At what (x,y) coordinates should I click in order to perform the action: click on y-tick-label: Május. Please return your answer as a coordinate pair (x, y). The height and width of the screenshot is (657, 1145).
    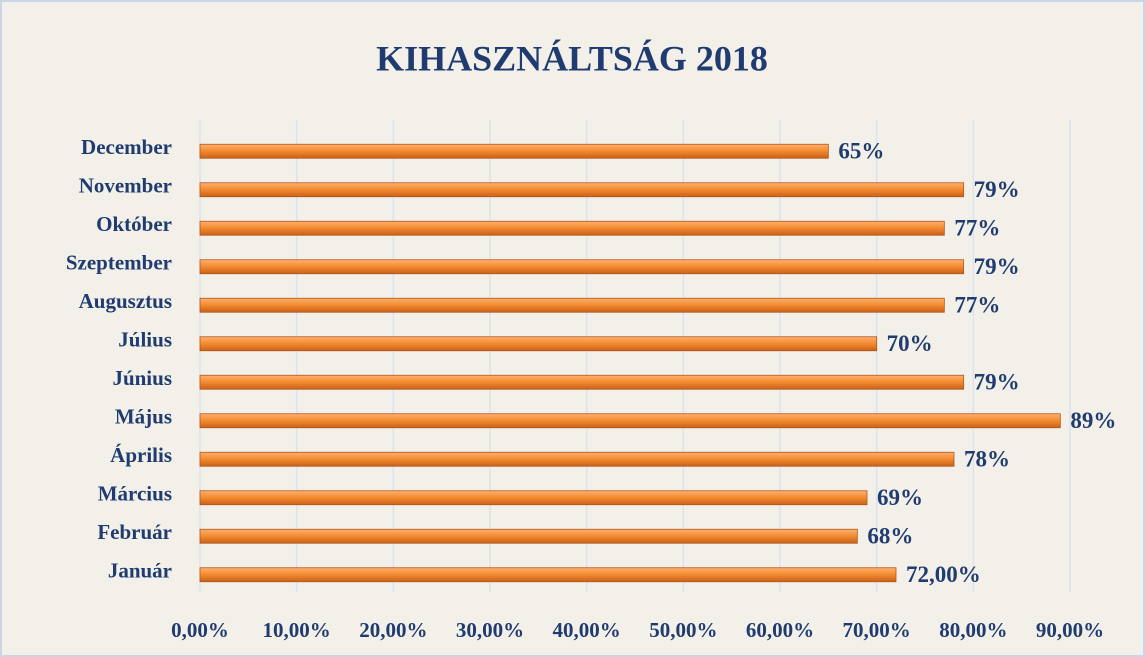
    Looking at the image, I should click on (143, 417).